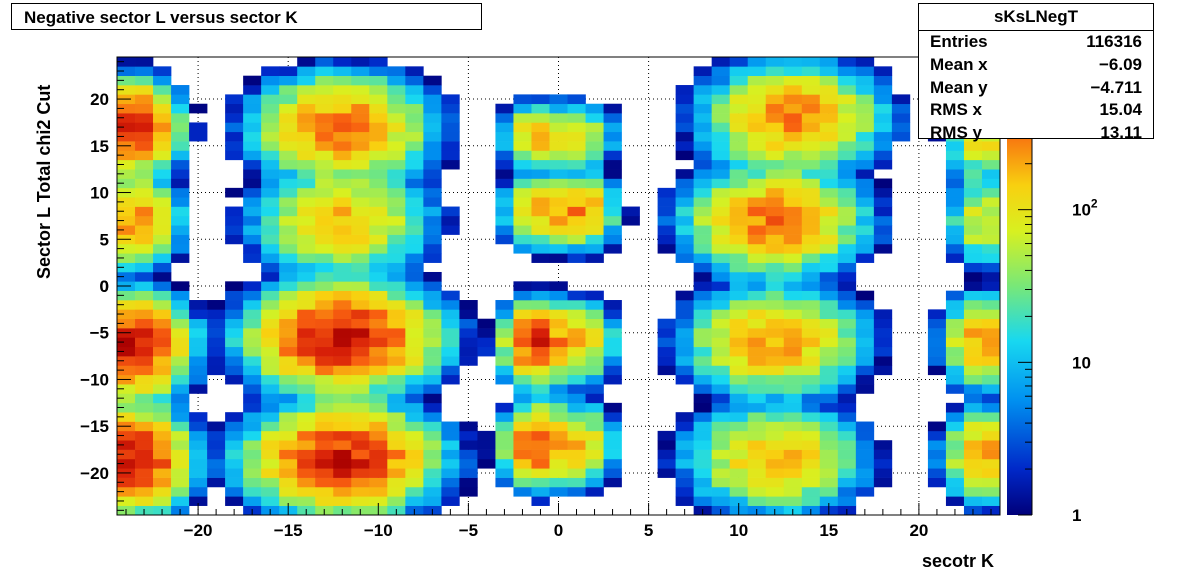 The width and height of the screenshot is (1178, 573). What do you see at coordinates (104, 286) in the screenshot?
I see `y-tick-label: 0` at bounding box center [104, 286].